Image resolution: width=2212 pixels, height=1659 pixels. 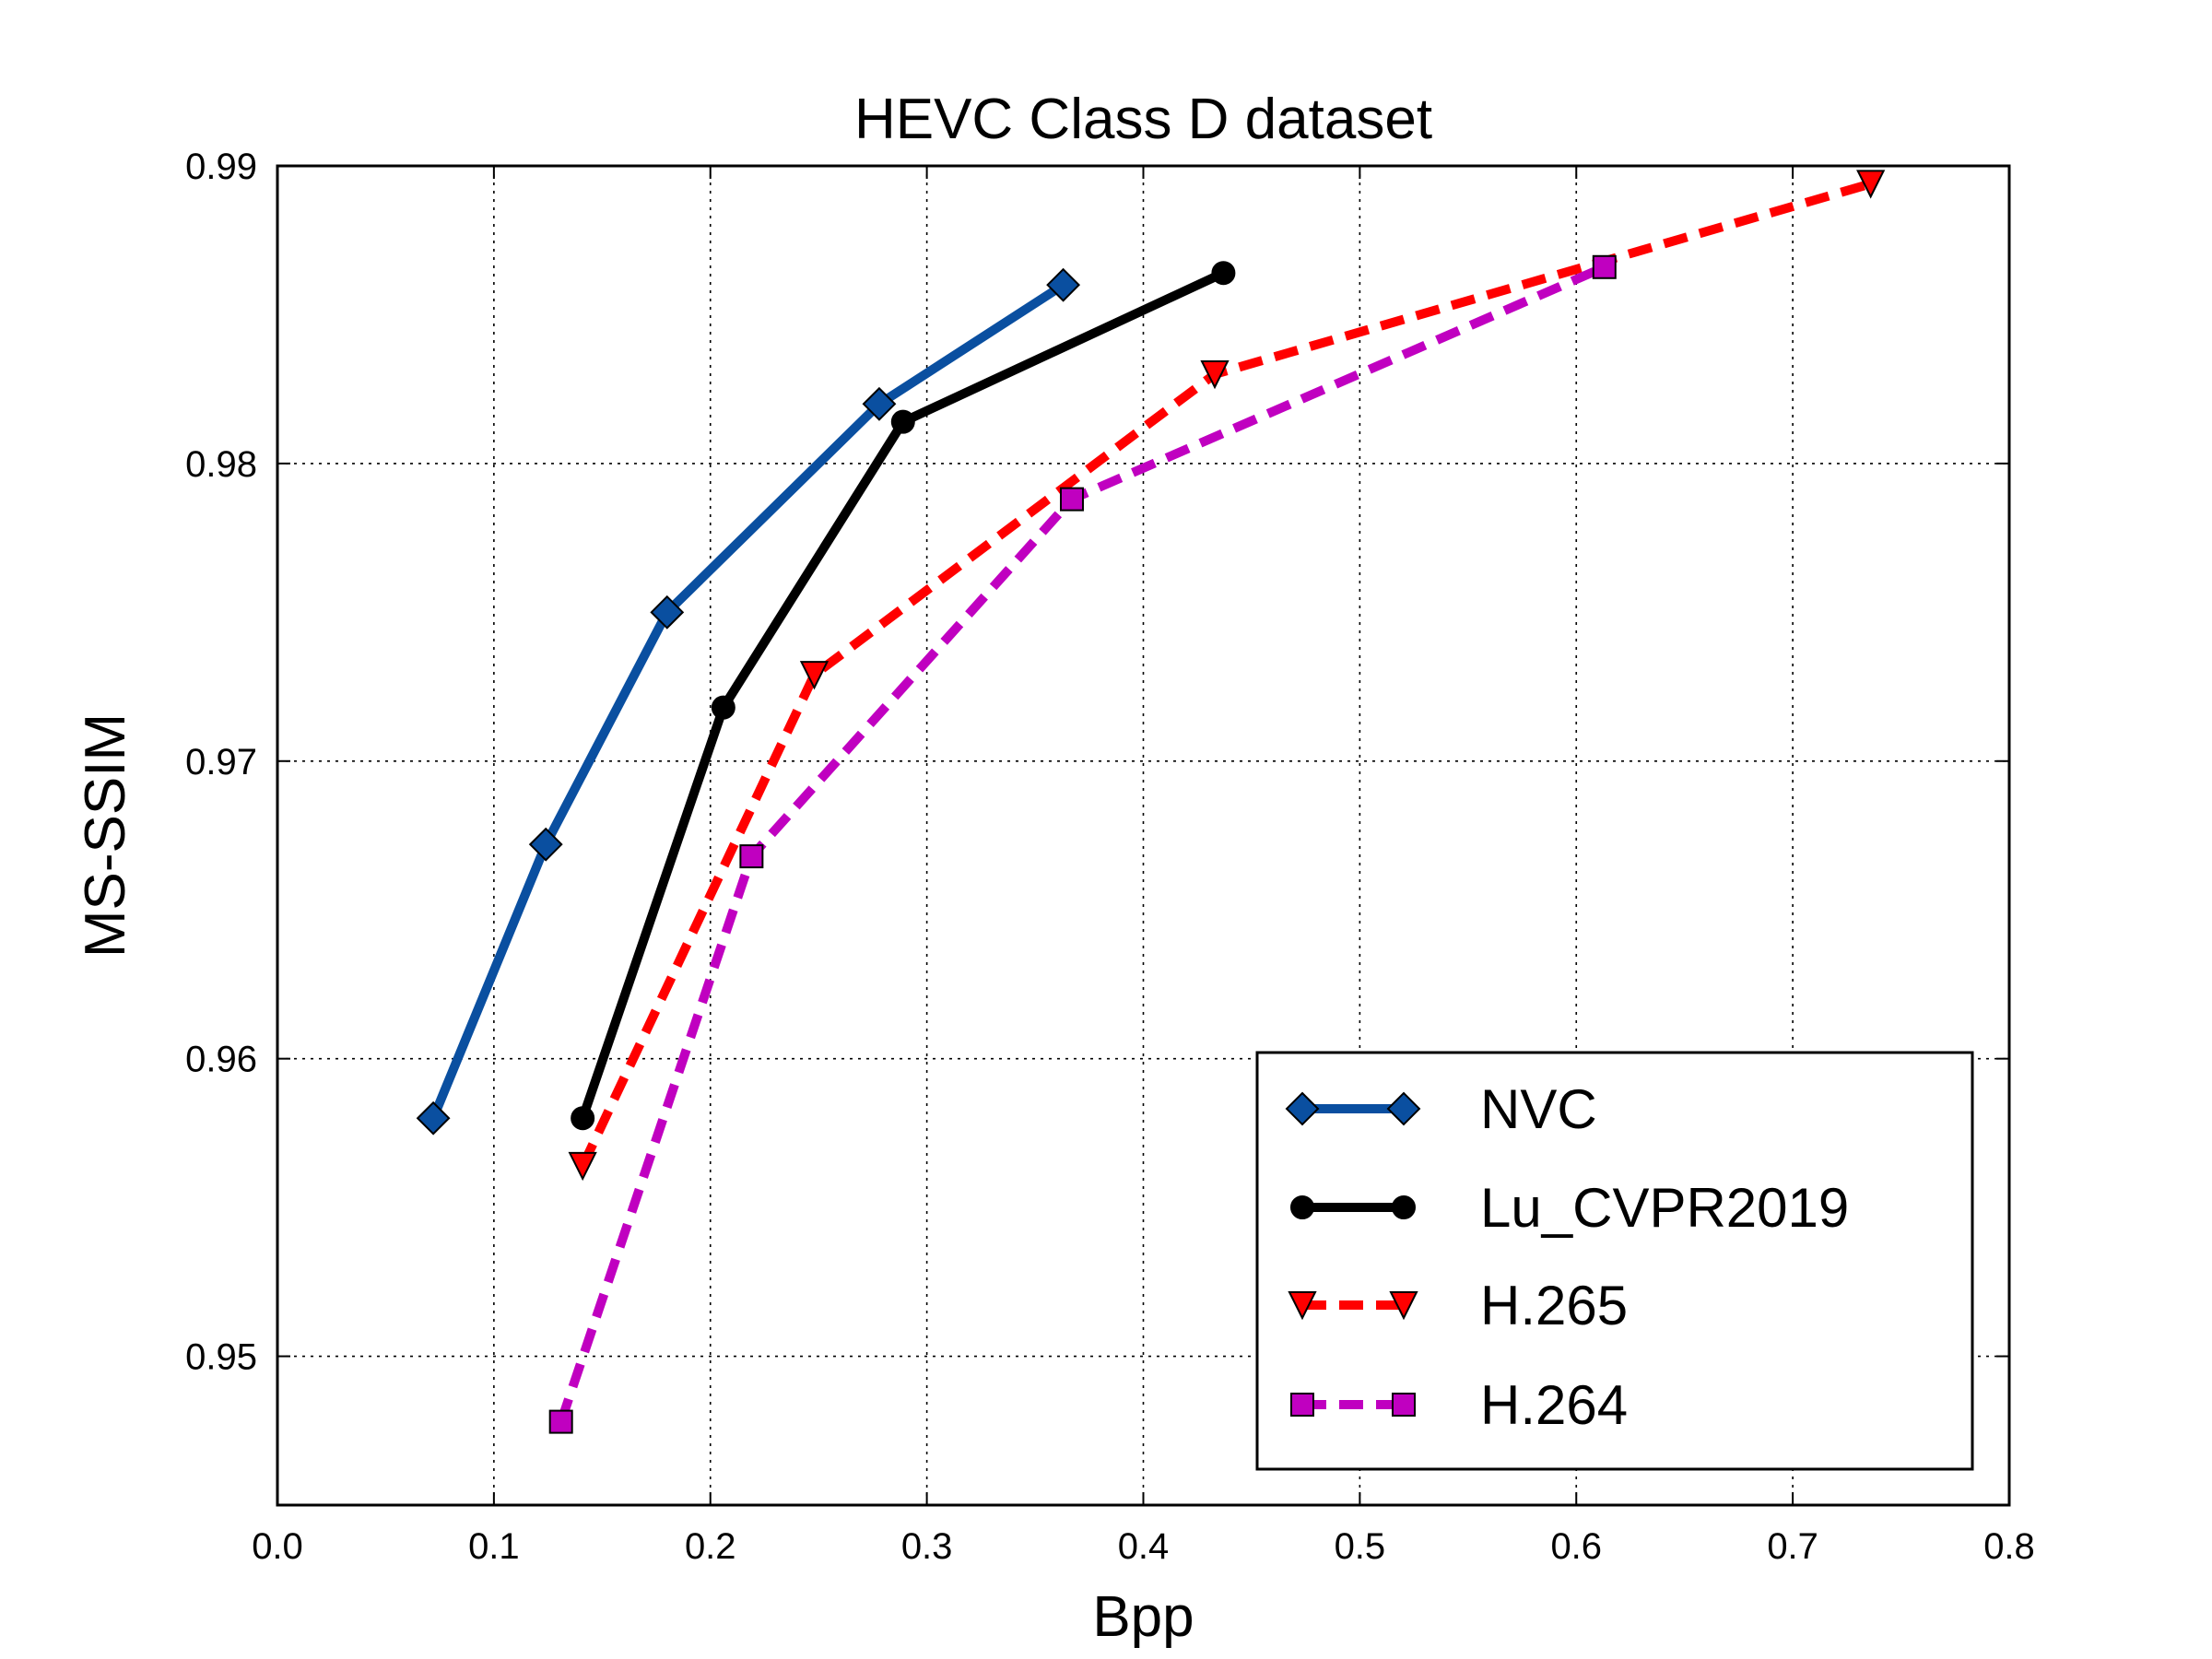 I want to click on y-tick-label: 0.95, so click(x=221, y=1357).